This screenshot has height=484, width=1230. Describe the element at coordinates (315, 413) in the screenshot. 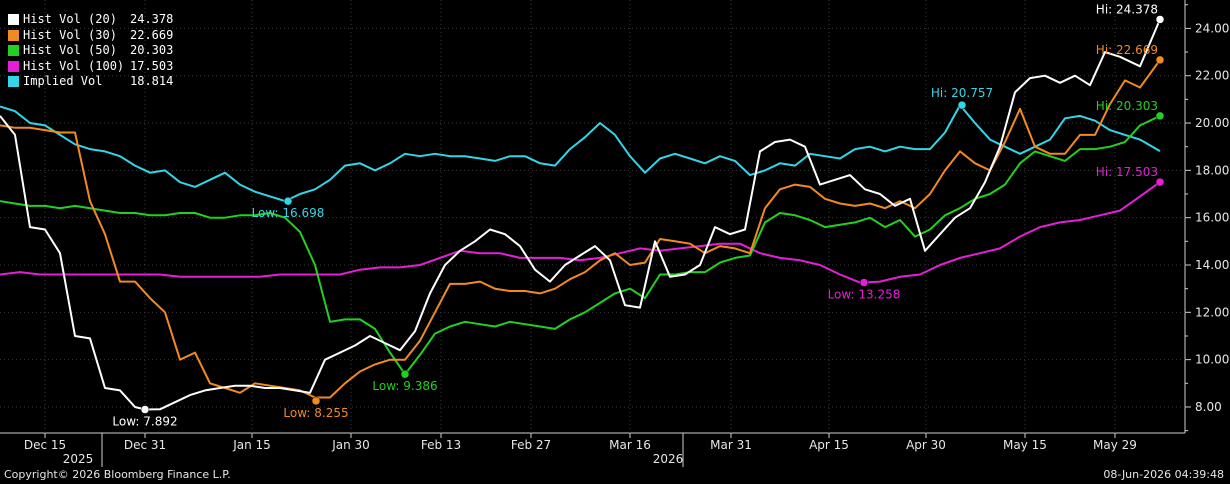

I see `marker-label: Low: 8.255` at that location.